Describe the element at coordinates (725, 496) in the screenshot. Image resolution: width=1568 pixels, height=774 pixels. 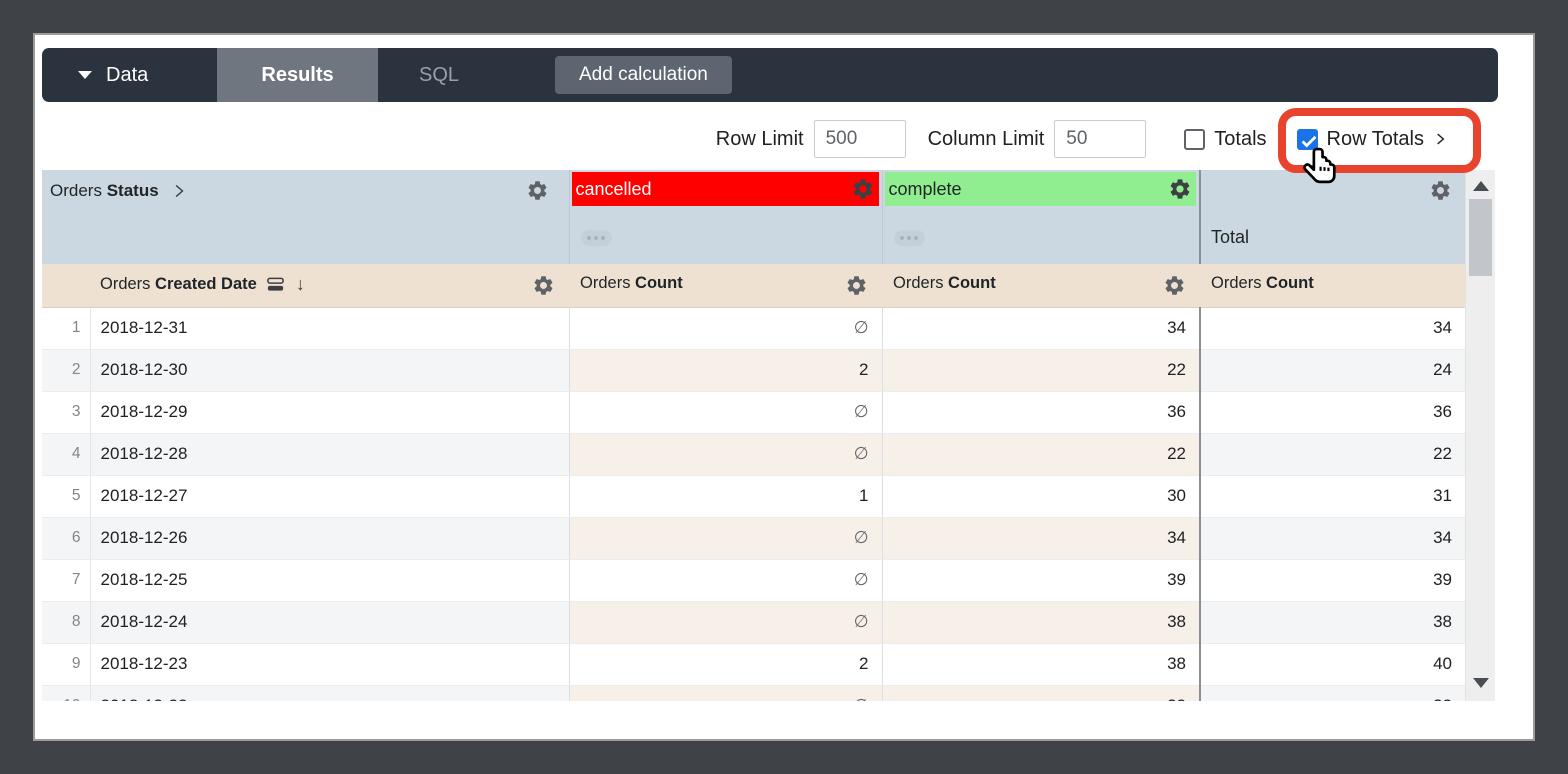
I see `cancelled-count-cell: 1` at that location.